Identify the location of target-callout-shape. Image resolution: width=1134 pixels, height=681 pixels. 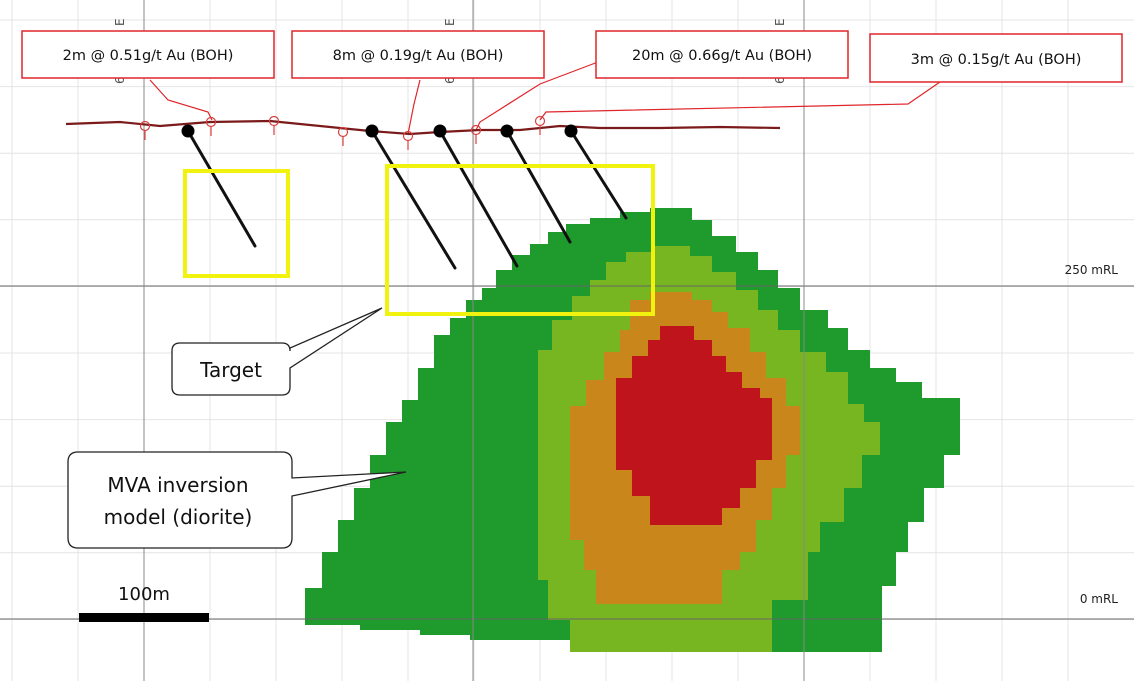
(277, 351).